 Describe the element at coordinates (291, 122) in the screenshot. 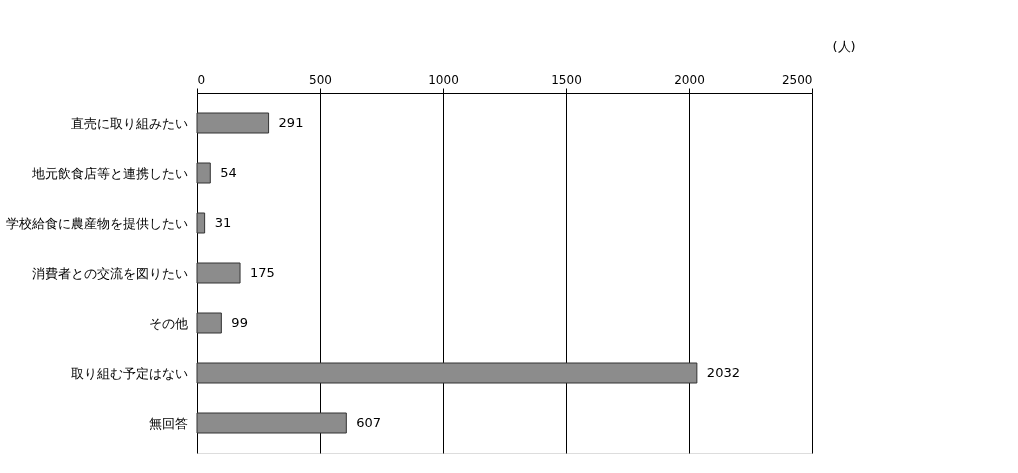

I see `data-label: 291` at that location.